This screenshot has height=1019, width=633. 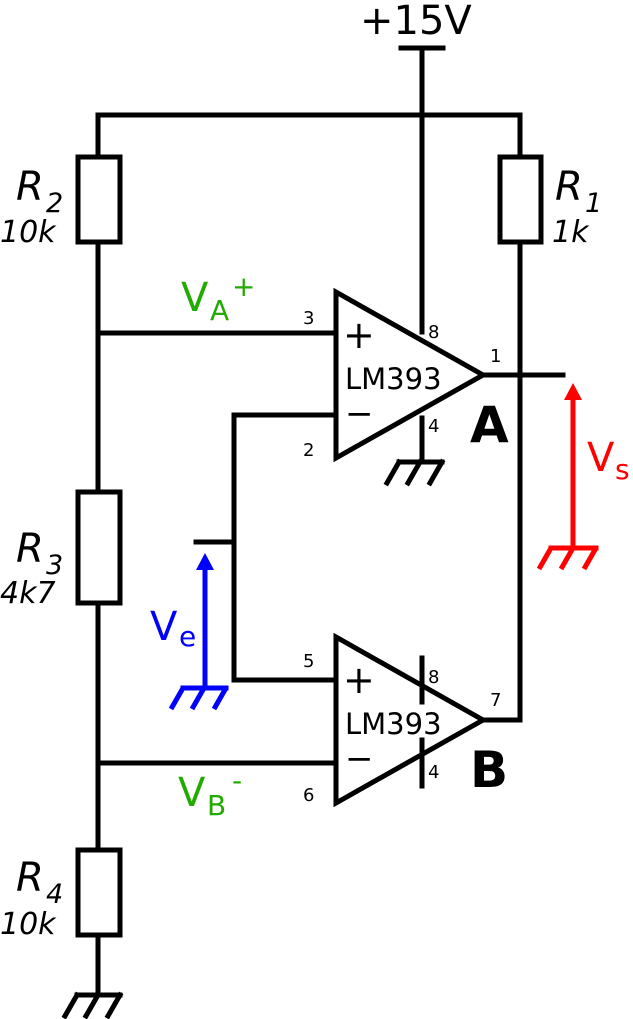 I want to click on pullup-wire, so click(x=523, y=417).